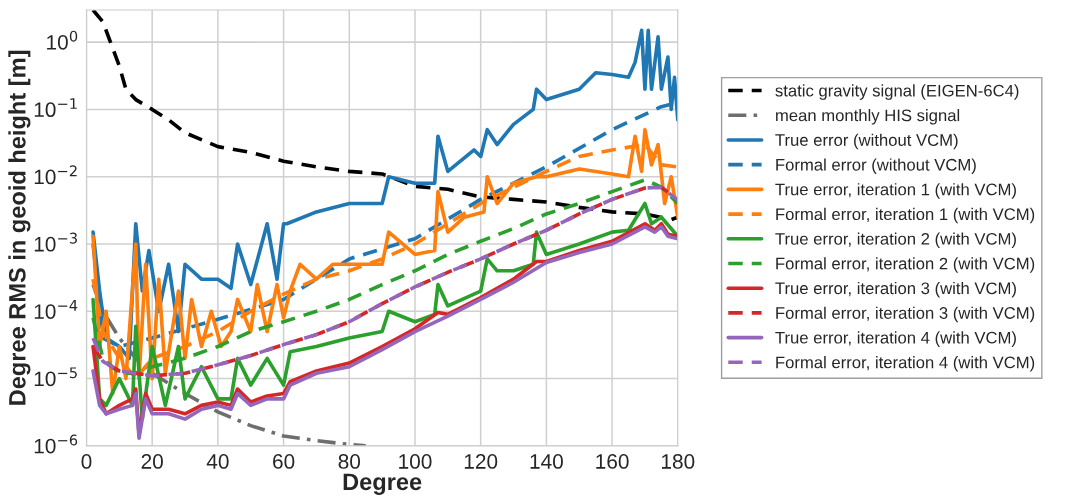  Describe the element at coordinates (905, 364) in the screenshot. I see `legend-label: Formal error, iteration 4 (with VCM)` at that location.